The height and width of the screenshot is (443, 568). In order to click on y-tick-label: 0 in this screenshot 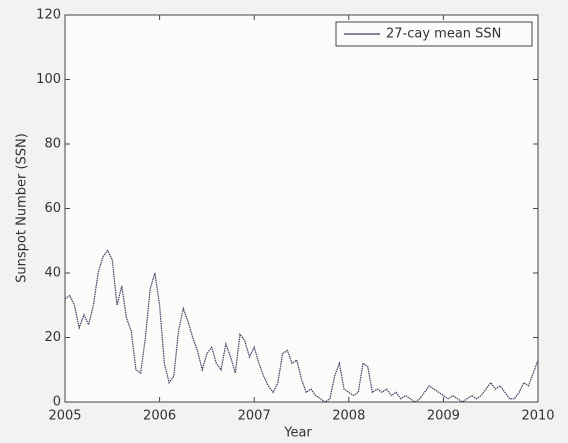, I will do `click(57, 402)`.